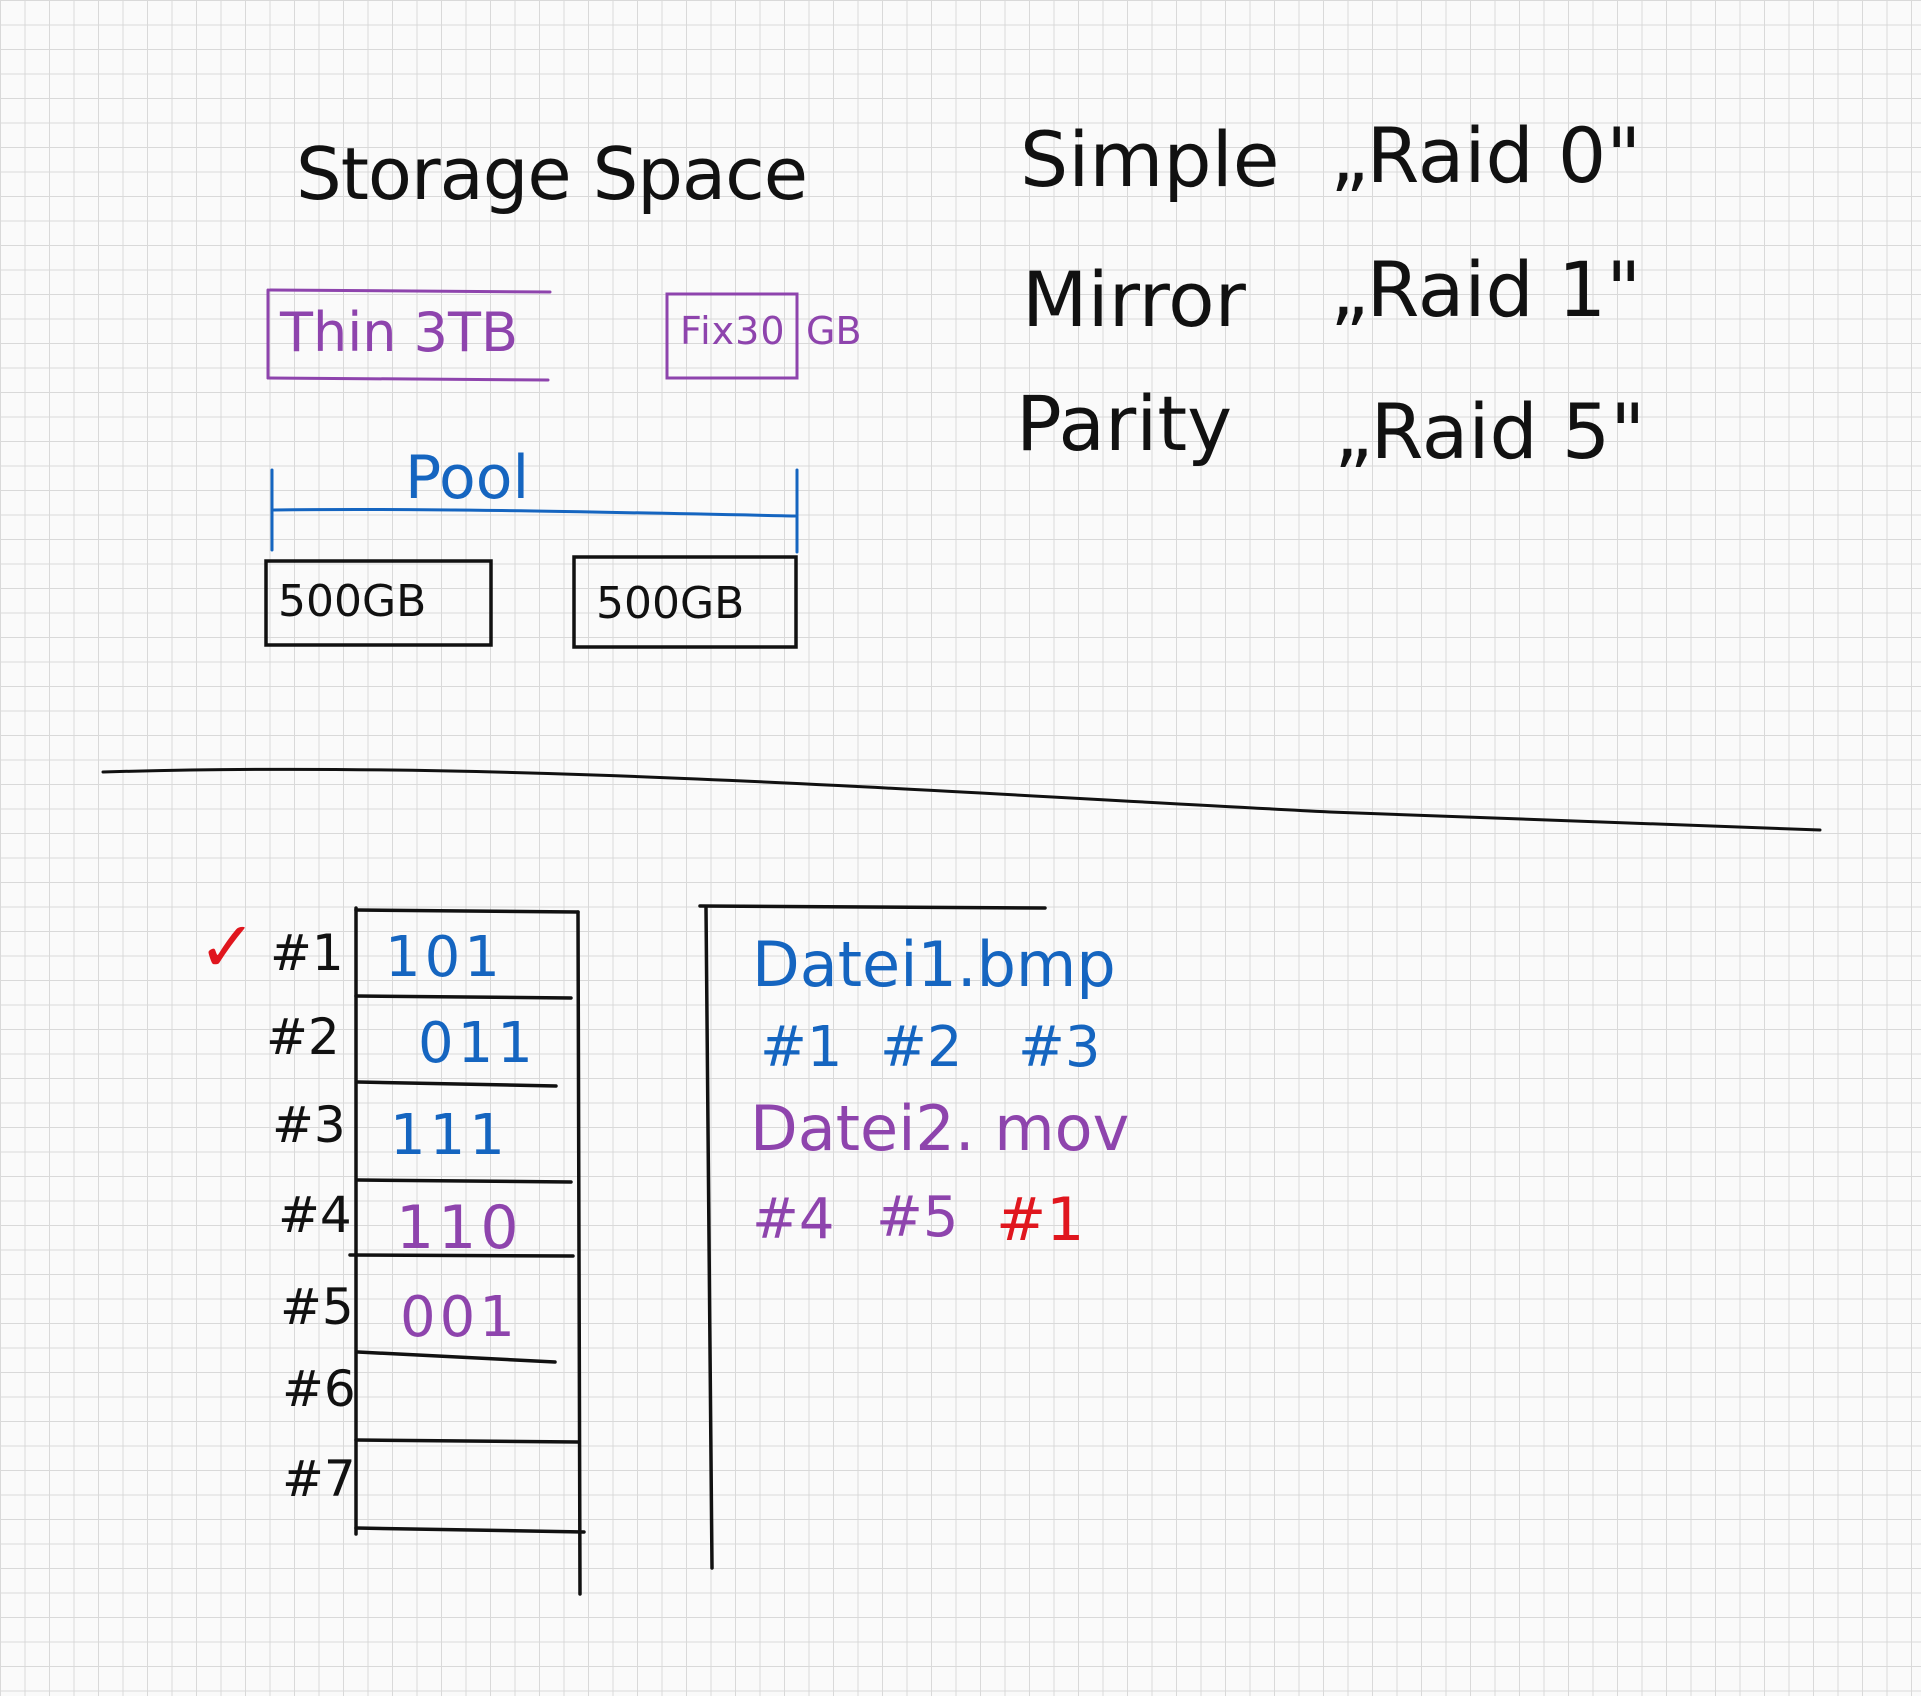 This screenshot has width=1921, height=1696. I want to click on fix-box-outline, so click(732, 336).